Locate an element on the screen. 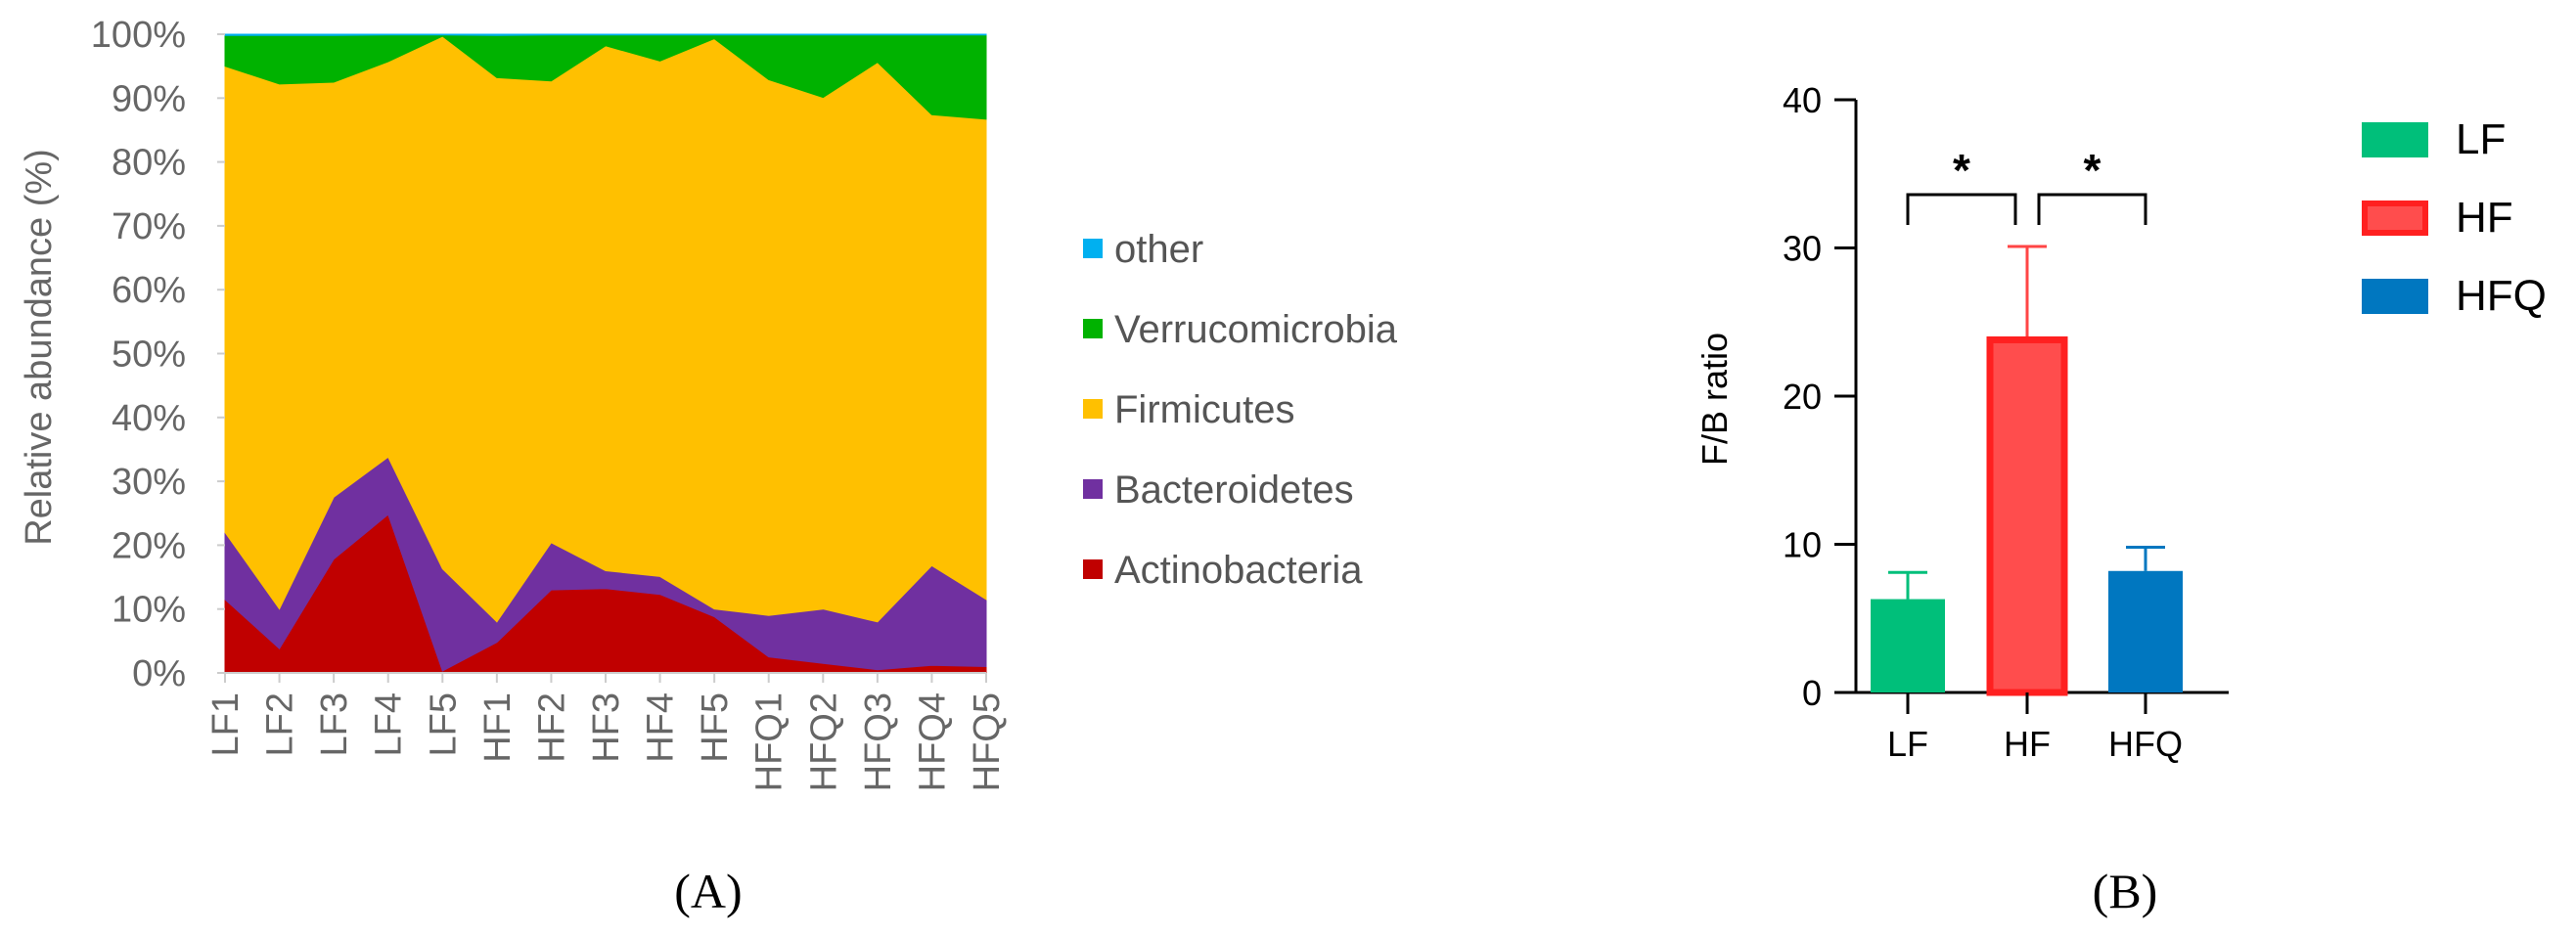 This screenshot has width=2576, height=937. y-tick-label: 100% is located at coordinates (138, 35).